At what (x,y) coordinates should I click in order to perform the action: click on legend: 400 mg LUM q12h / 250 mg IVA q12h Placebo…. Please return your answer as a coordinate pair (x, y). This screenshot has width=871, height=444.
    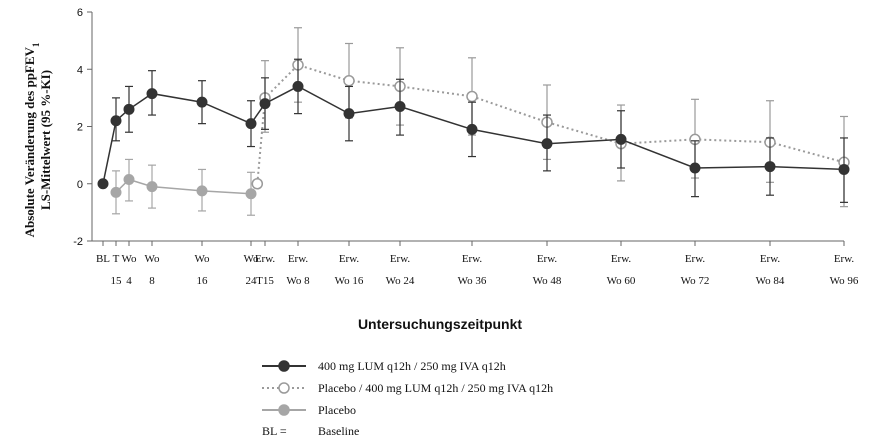
    Looking at the image, I should click on (407, 398).